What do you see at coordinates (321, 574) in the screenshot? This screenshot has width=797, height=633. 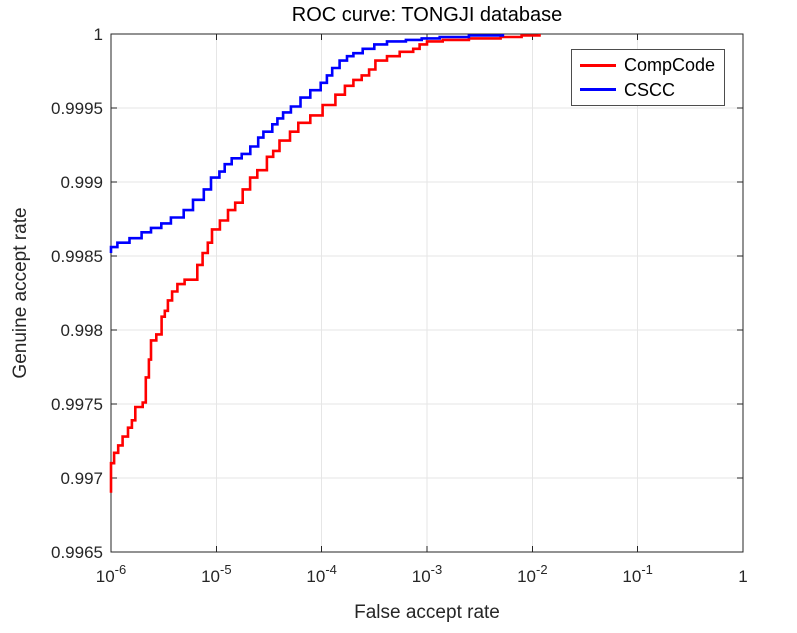 I see `svg-text: 10⁻⁴` at bounding box center [321, 574].